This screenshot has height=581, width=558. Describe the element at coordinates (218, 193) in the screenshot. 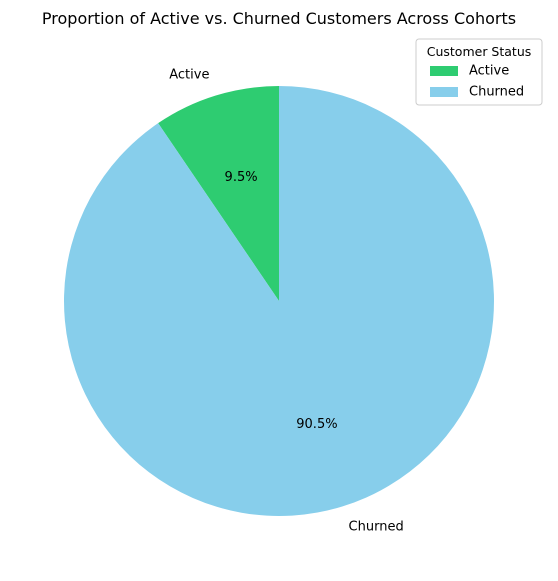

I see `pie-slice-active` at that location.